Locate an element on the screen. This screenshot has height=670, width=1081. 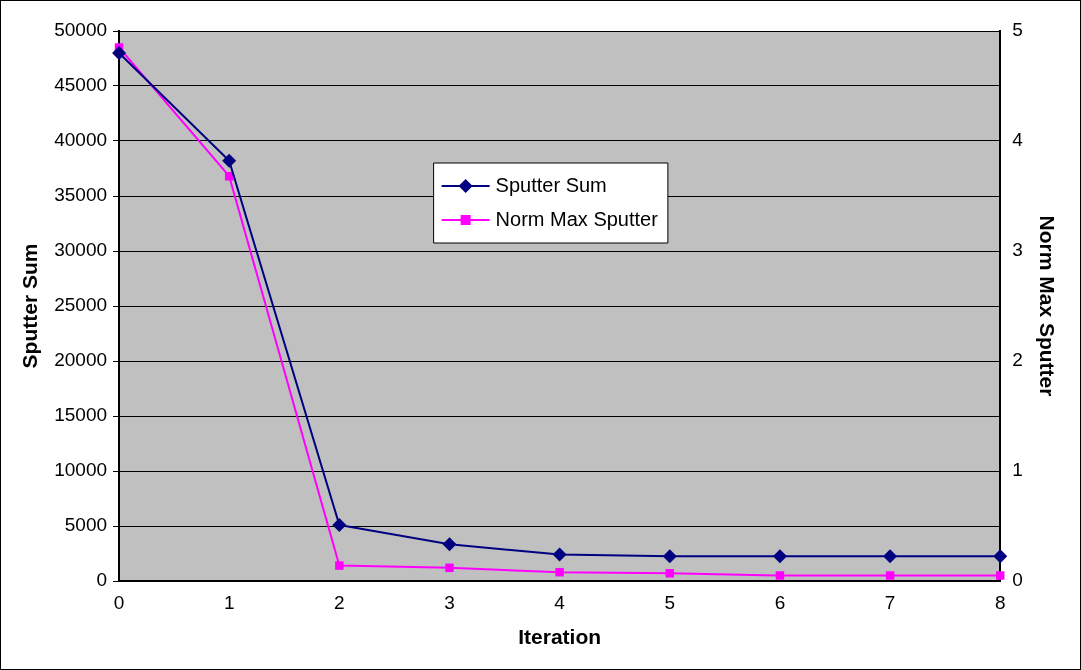
x-tick-label: 0 is located at coordinates (119, 602).